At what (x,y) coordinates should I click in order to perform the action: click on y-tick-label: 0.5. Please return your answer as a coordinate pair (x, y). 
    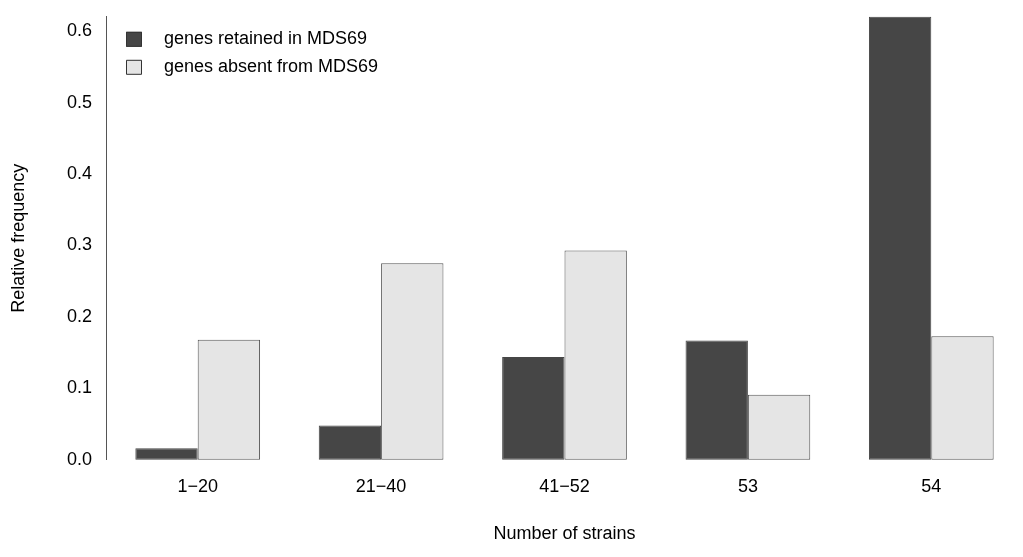
    Looking at the image, I should click on (79, 101).